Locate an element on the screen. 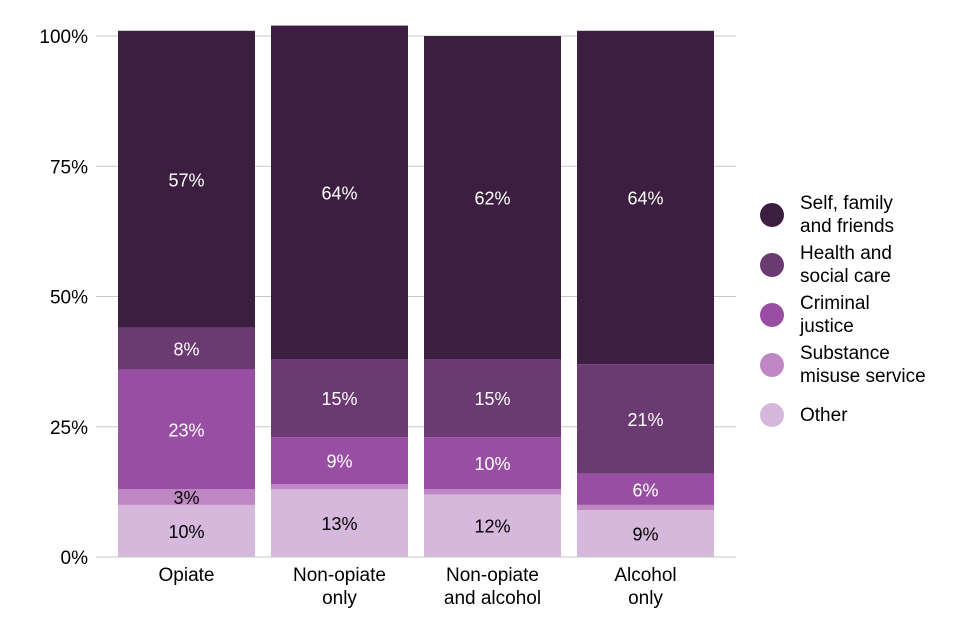 The width and height of the screenshot is (960, 640). data-label: 57% is located at coordinates (186, 180).